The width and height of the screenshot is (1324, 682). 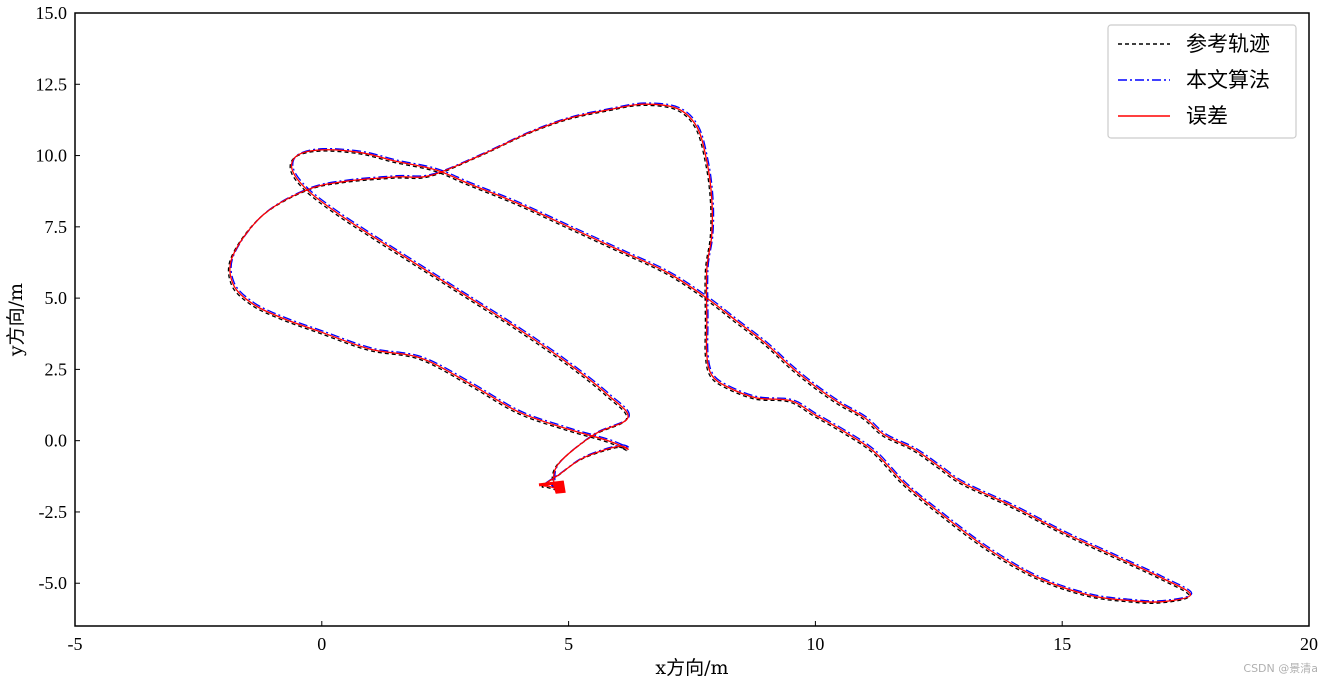 I want to click on y-tick-label: 10.0, so click(x=52, y=156).